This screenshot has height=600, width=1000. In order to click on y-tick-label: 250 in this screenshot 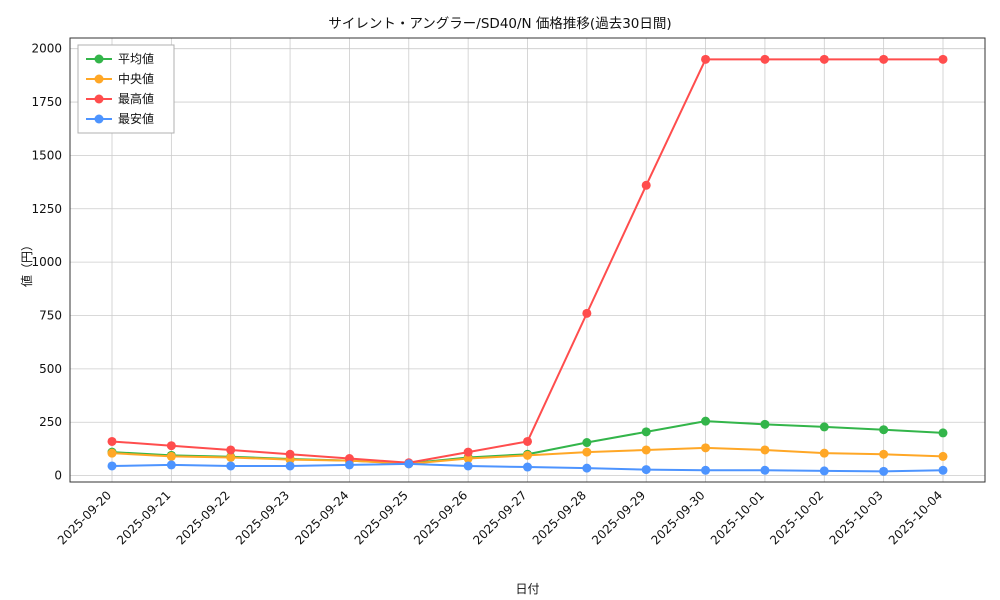, I will do `click(50, 422)`.